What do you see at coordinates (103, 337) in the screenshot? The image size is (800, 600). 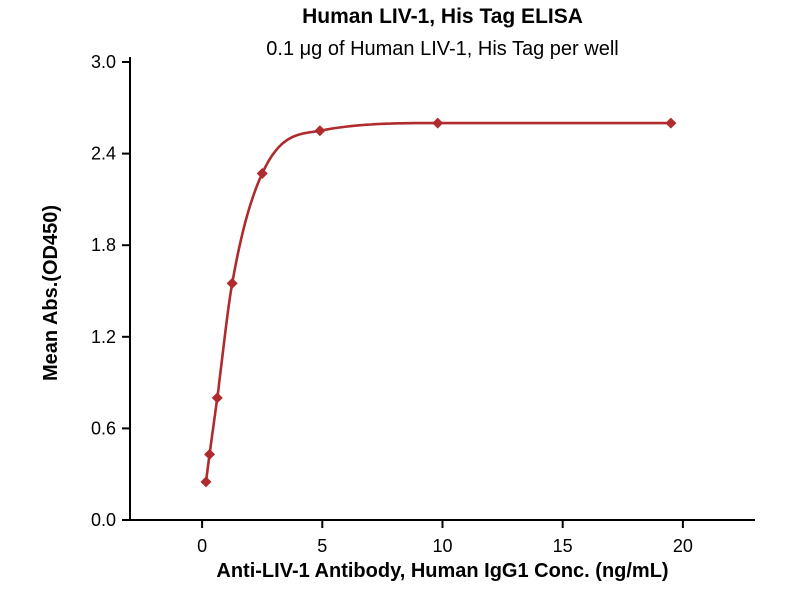 I see `y-tick-label: 1.2` at bounding box center [103, 337].